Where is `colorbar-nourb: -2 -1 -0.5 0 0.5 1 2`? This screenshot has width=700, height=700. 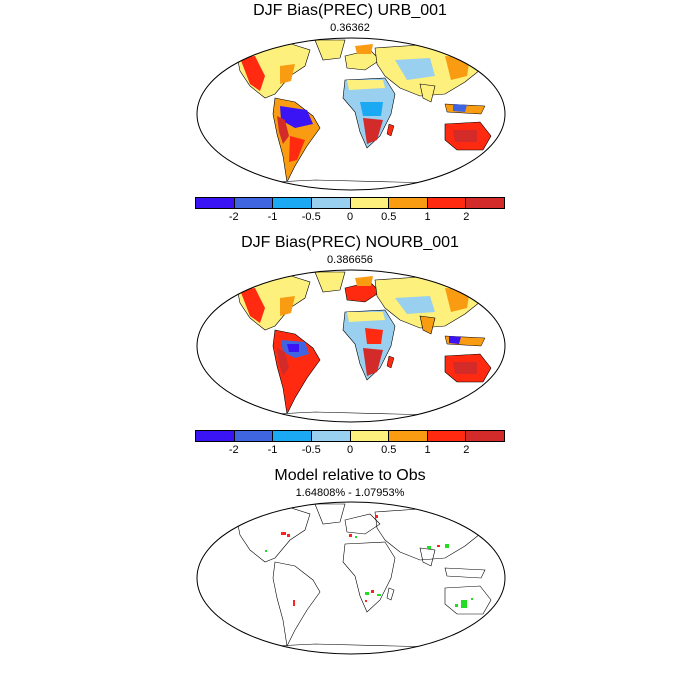 colorbar-nourb: -2 -1 -0.5 0 0.5 1 2 is located at coordinates (350, 444).